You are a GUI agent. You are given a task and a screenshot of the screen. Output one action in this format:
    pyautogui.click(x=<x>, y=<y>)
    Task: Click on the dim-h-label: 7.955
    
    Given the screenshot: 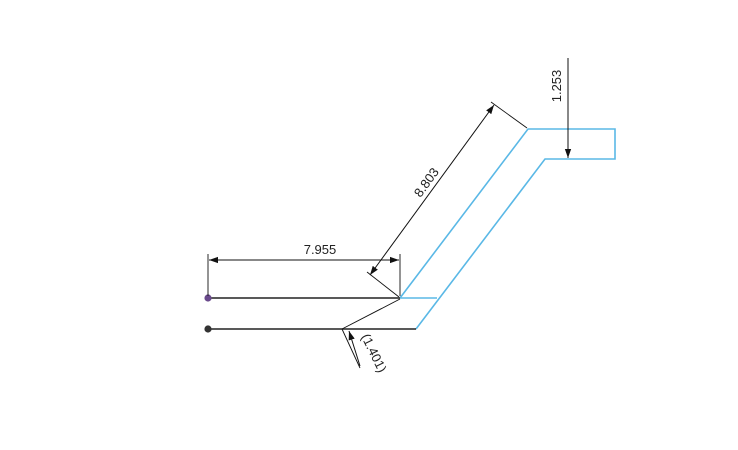 What is the action you would take?
    pyautogui.click(x=320, y=249)
    